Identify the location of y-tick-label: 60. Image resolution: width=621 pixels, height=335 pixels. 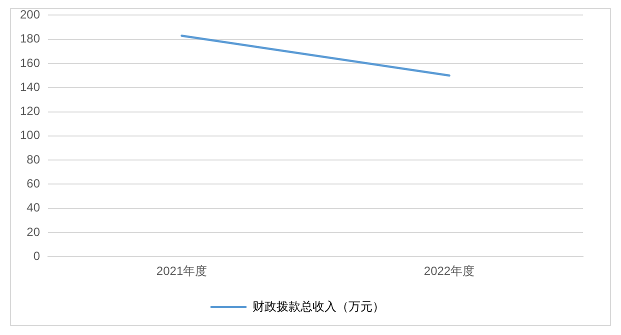
(33, 183).